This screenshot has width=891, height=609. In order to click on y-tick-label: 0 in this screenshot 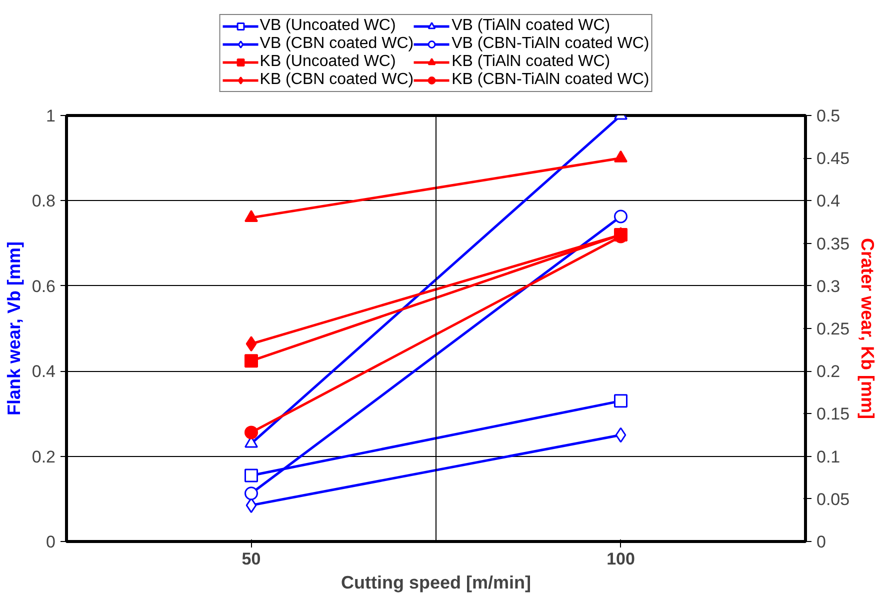, I will do `click(51, 542)`.